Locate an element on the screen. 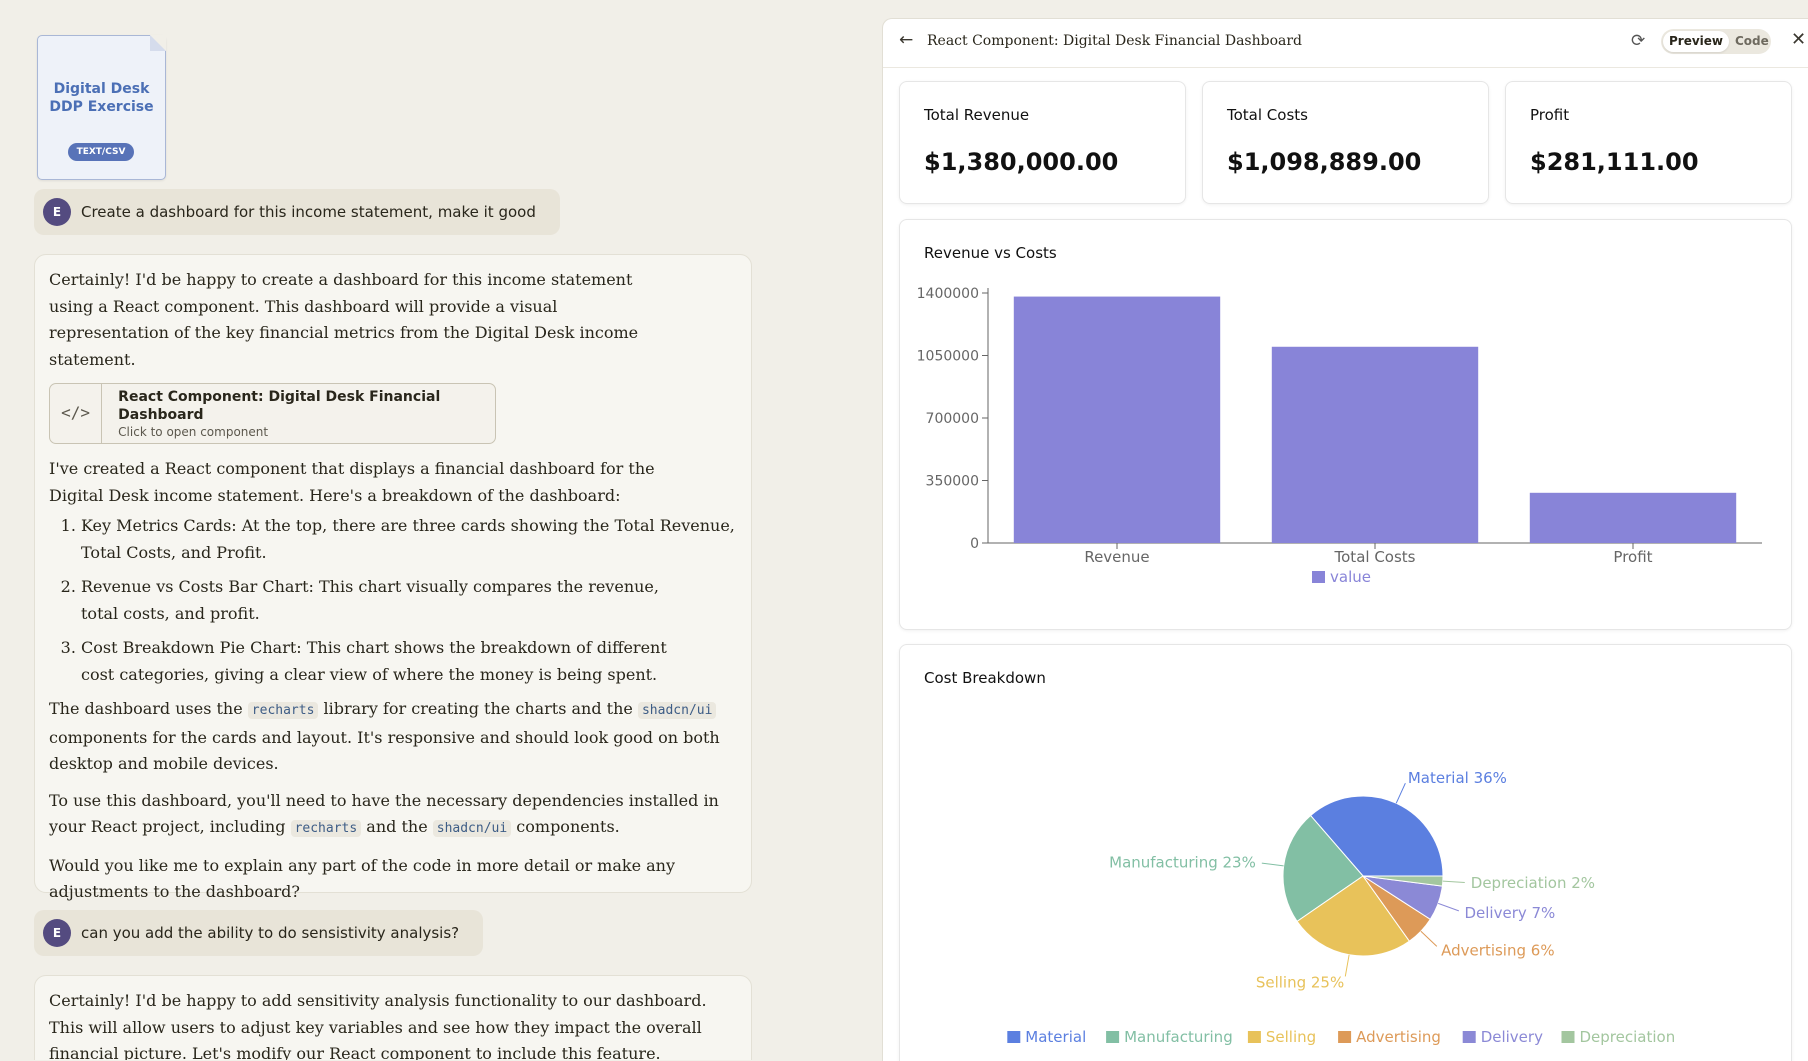  view-toggle: Preview Code is located at coordinates (1716, 41).